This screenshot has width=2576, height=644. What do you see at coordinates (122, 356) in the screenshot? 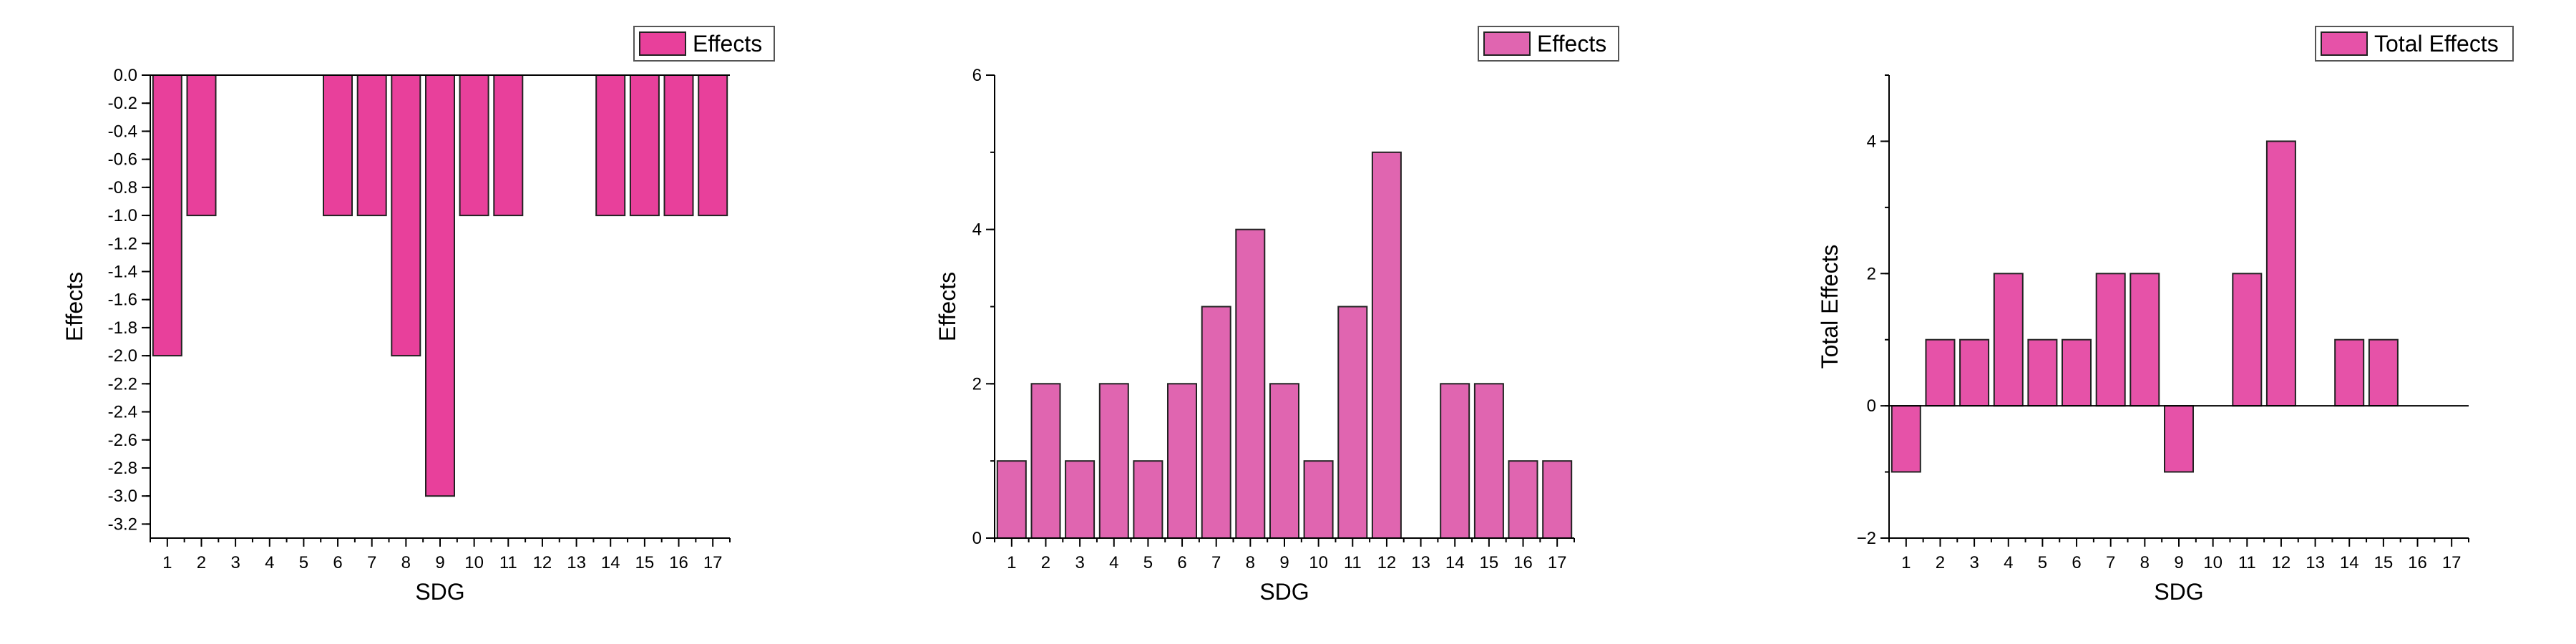
I see `y-tick-label: -2.0` at bounding box center [122, 356].